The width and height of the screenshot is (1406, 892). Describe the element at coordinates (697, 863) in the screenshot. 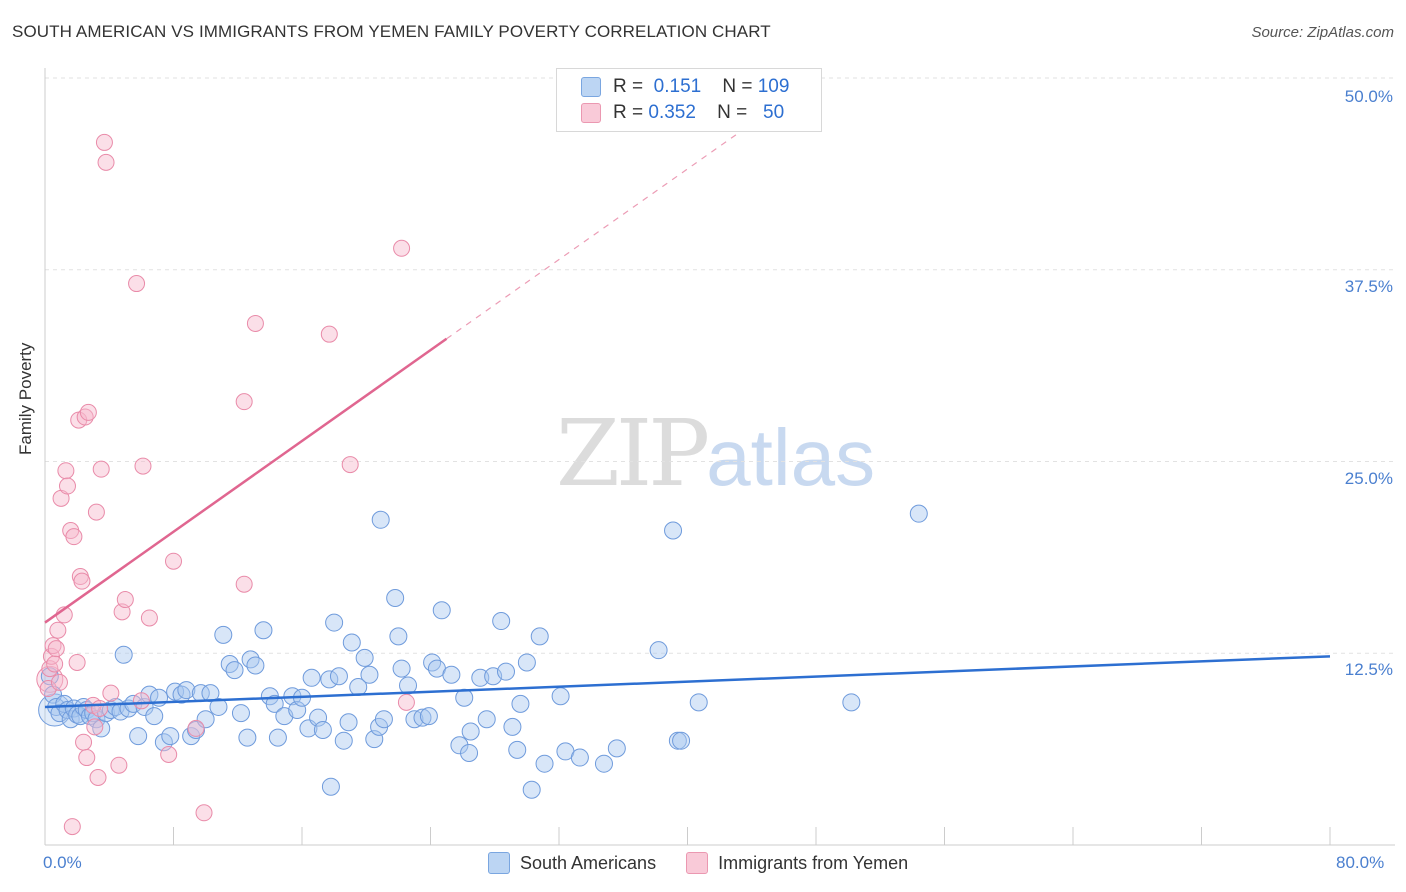

I see `bottom-legend-swatch-pink` at that location.